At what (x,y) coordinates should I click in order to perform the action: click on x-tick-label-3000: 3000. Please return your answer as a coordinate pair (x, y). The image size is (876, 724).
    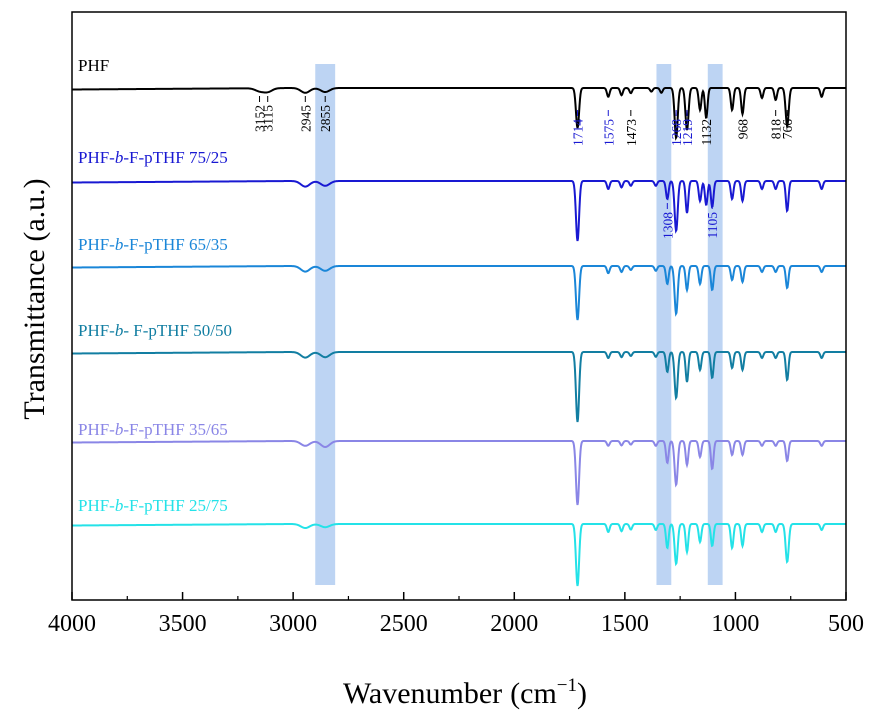
    Looking at the image, I should click on (293, 624).